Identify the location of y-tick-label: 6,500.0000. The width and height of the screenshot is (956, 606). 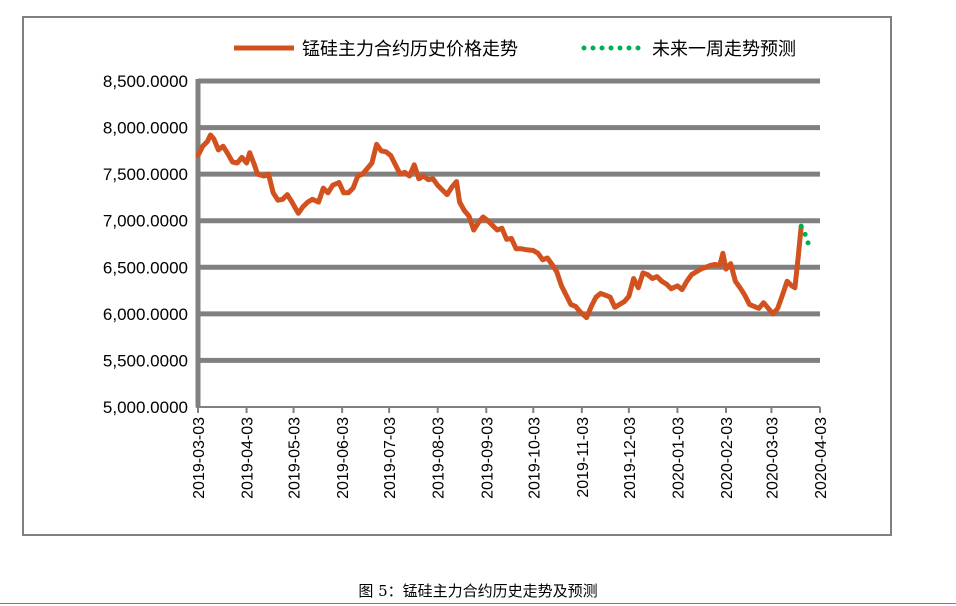
(145, 267).